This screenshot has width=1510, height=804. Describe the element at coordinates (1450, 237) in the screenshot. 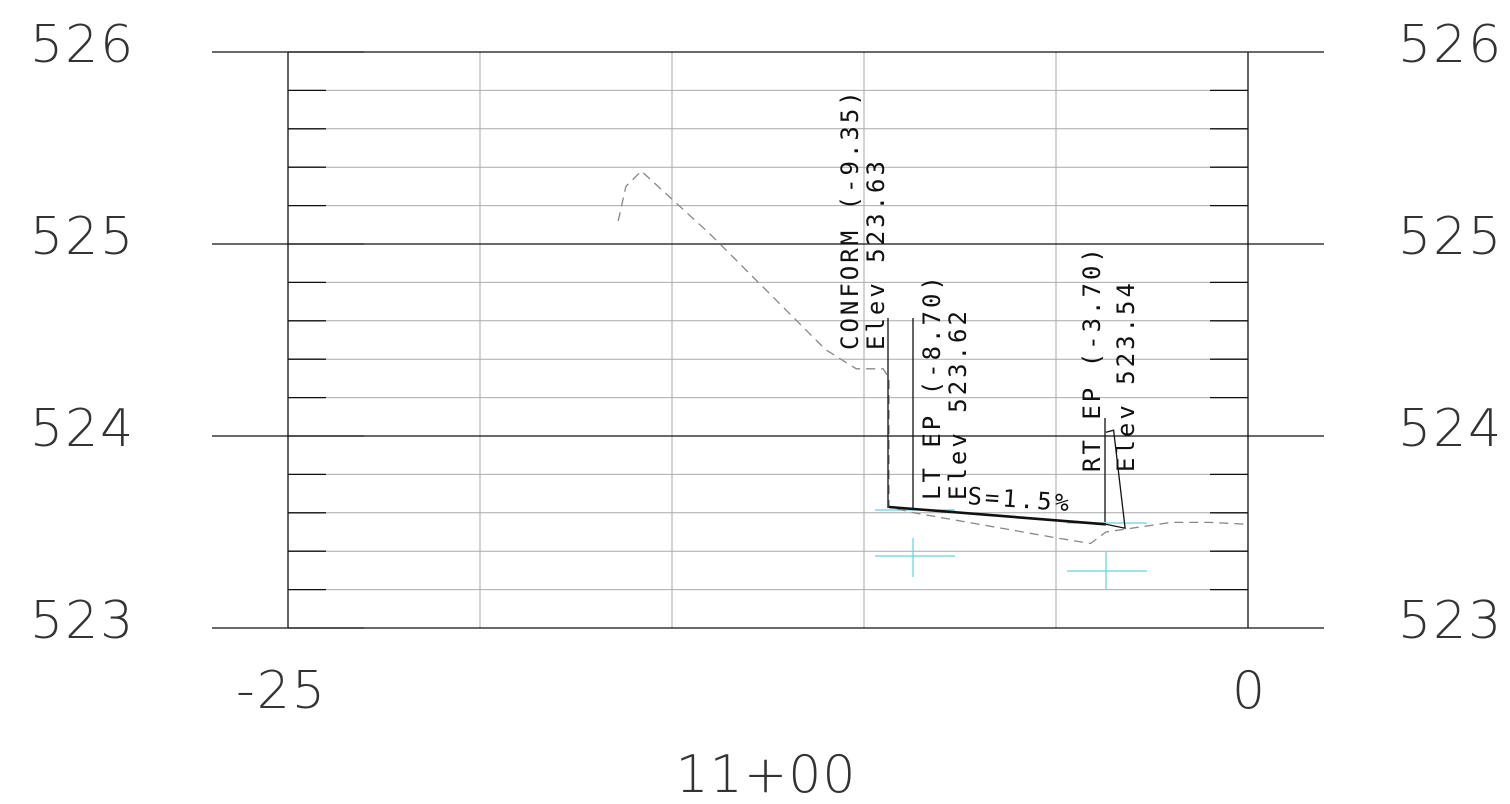

I see `elev-label-right-525: 525` at that location.